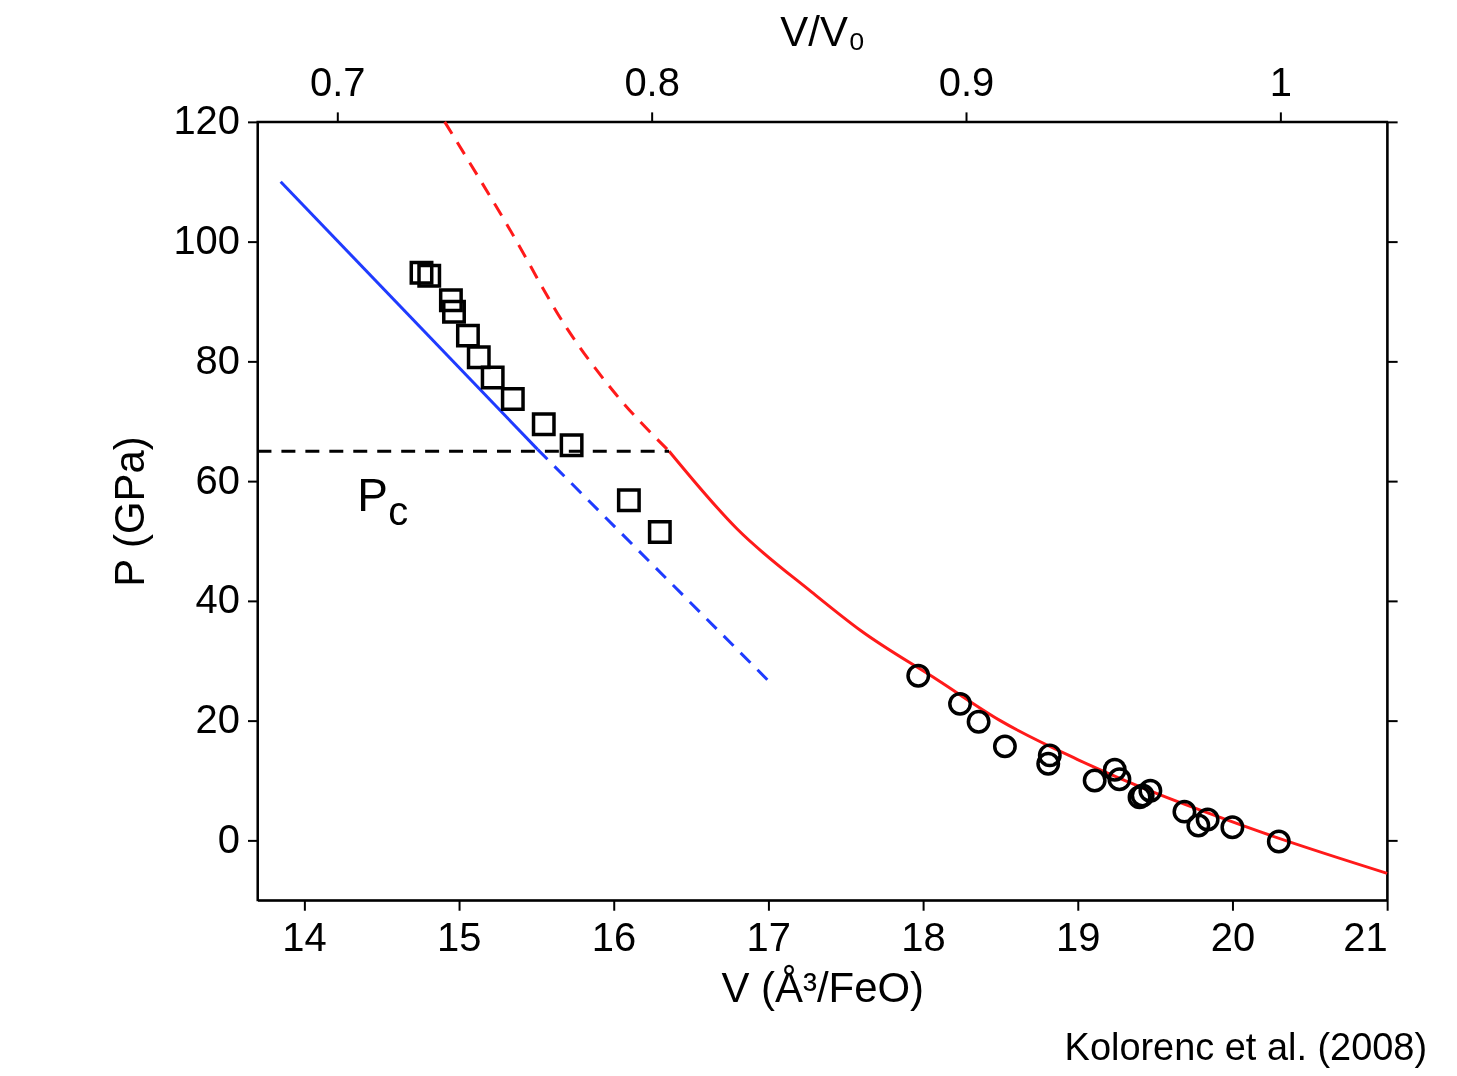 Image resolution: width=1457 pixels, height=1076 pixels. I want to click on x2-tick-label: 0.8, so click(652, 82).